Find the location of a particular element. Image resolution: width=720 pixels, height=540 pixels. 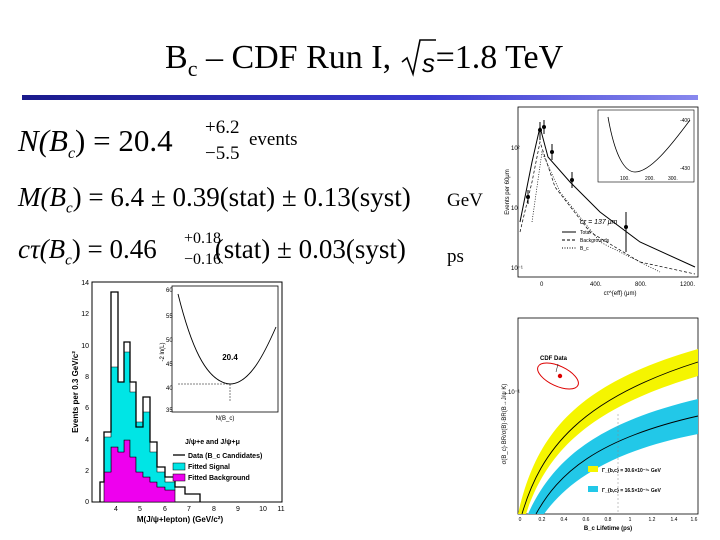

lifetime-ytick: 10² is located at coordinates (515, 149).